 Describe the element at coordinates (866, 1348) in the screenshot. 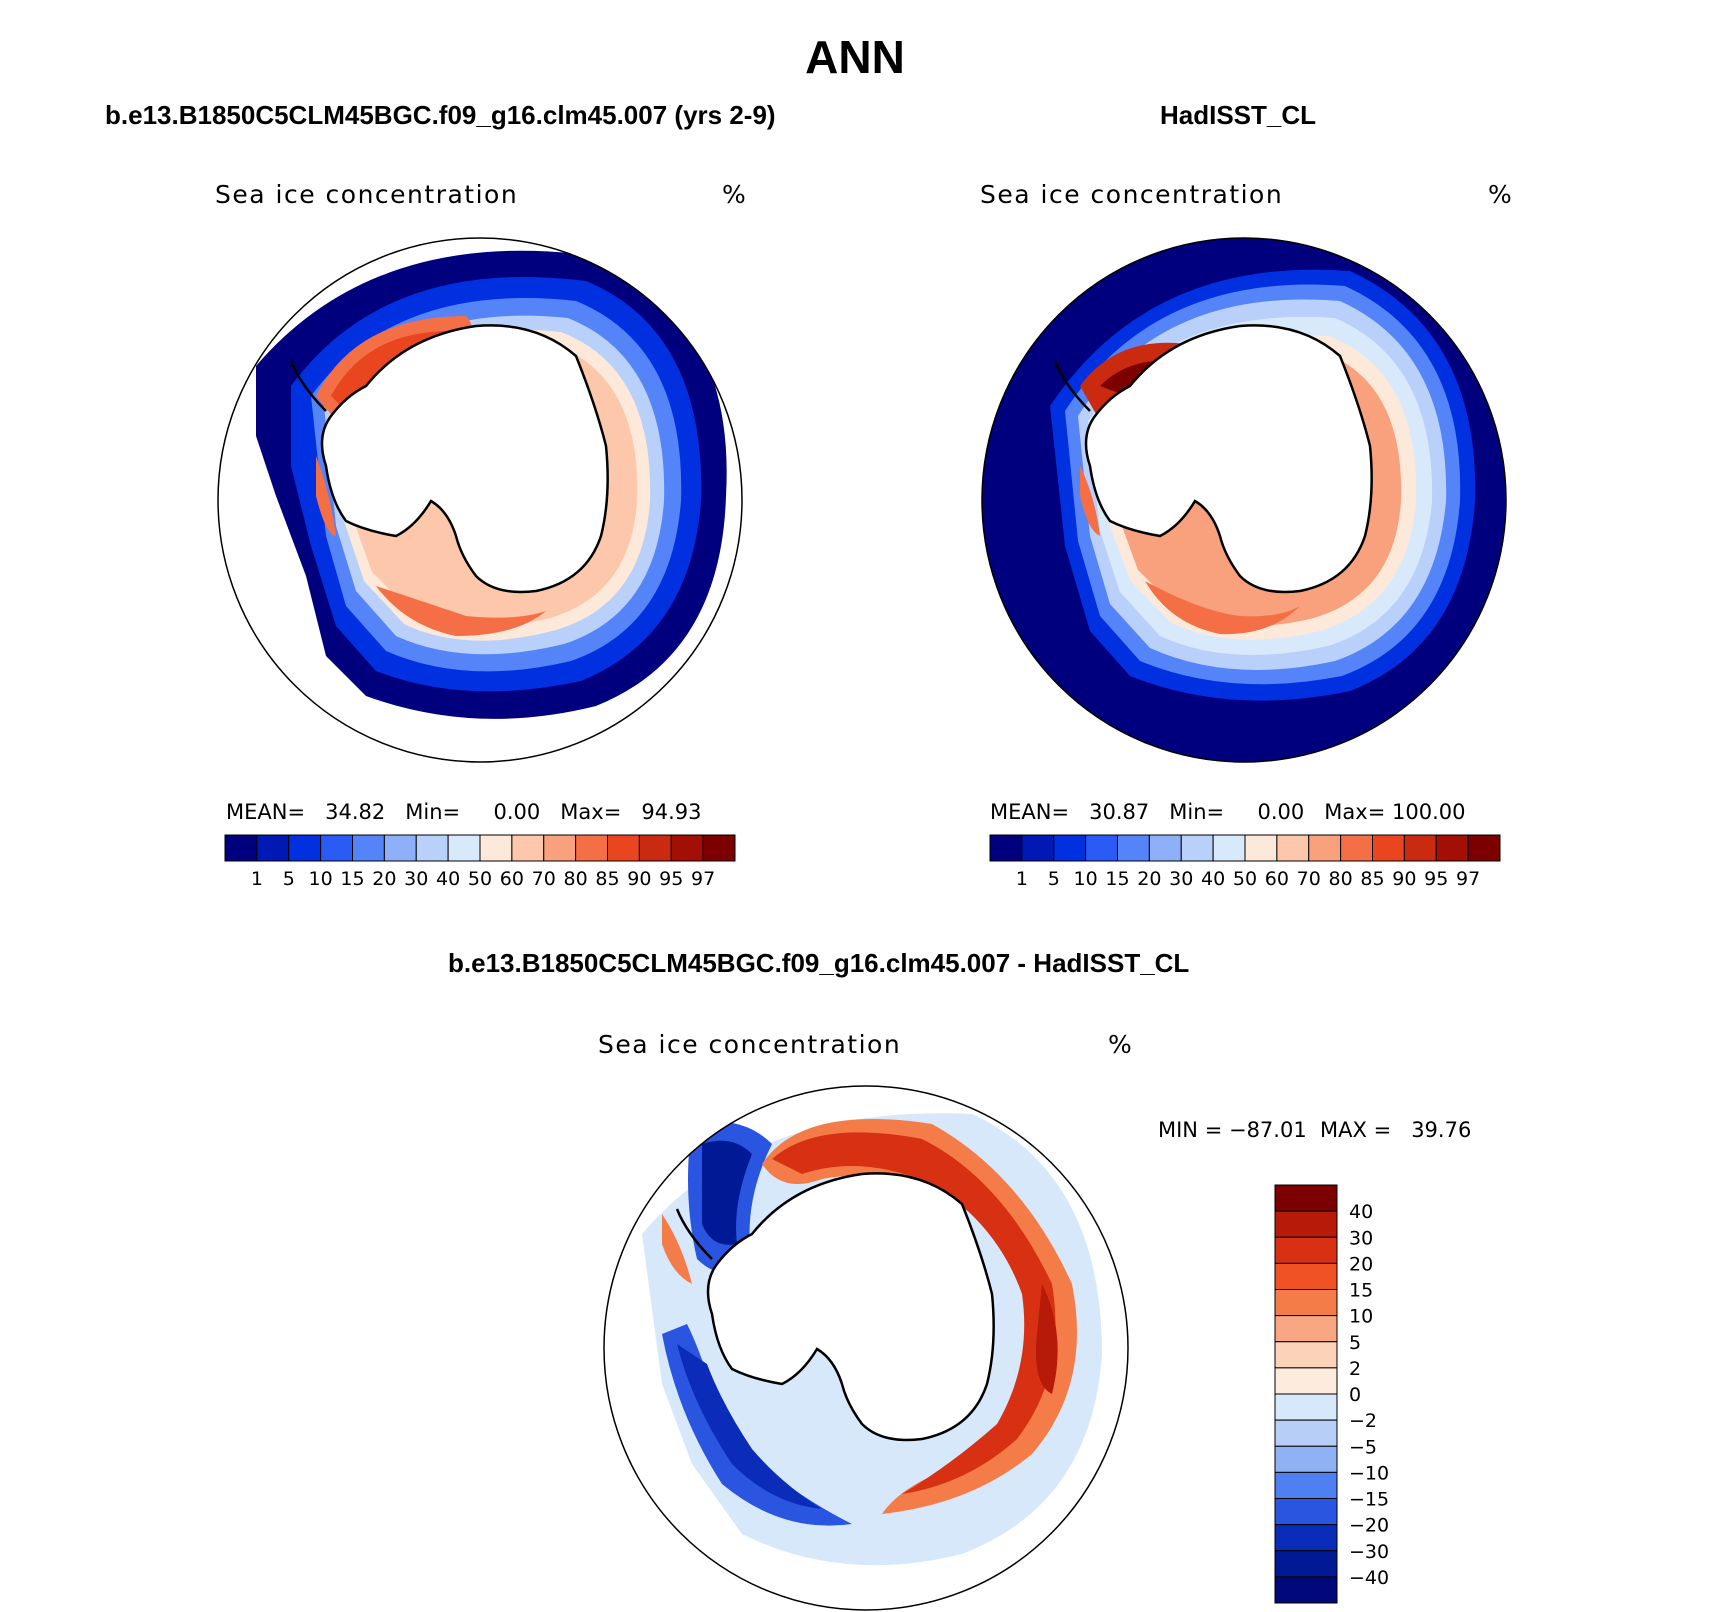

I see `polar-map-diff` at that location.